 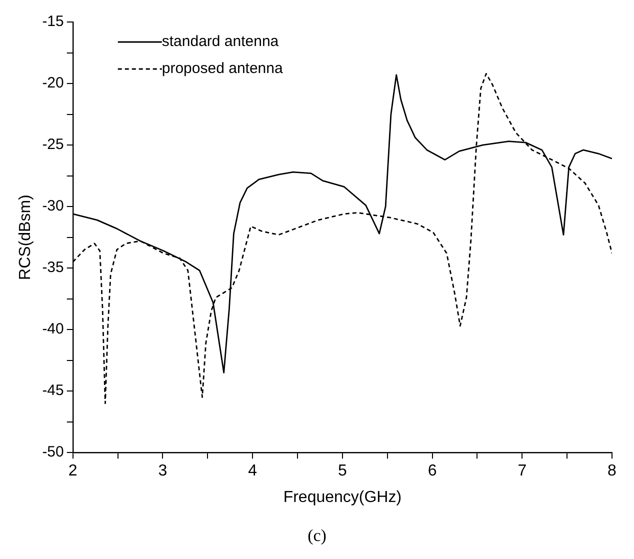 I want to click on y-tick-label: -15, so click(x=53, y=21).